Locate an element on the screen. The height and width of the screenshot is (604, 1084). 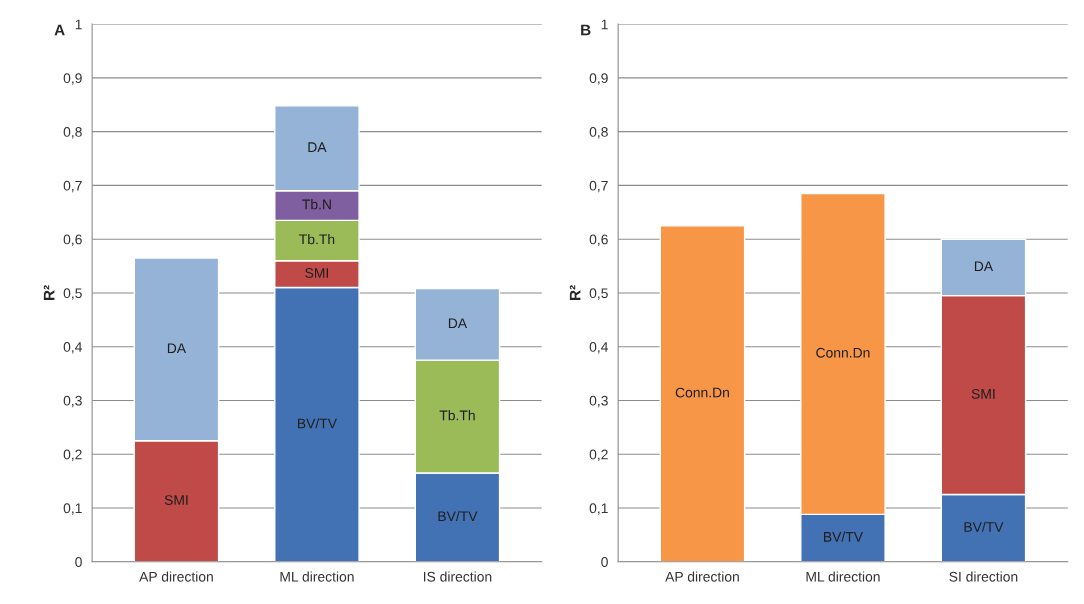
x-tick-label: SI direction is located at coordinates (983, 576).